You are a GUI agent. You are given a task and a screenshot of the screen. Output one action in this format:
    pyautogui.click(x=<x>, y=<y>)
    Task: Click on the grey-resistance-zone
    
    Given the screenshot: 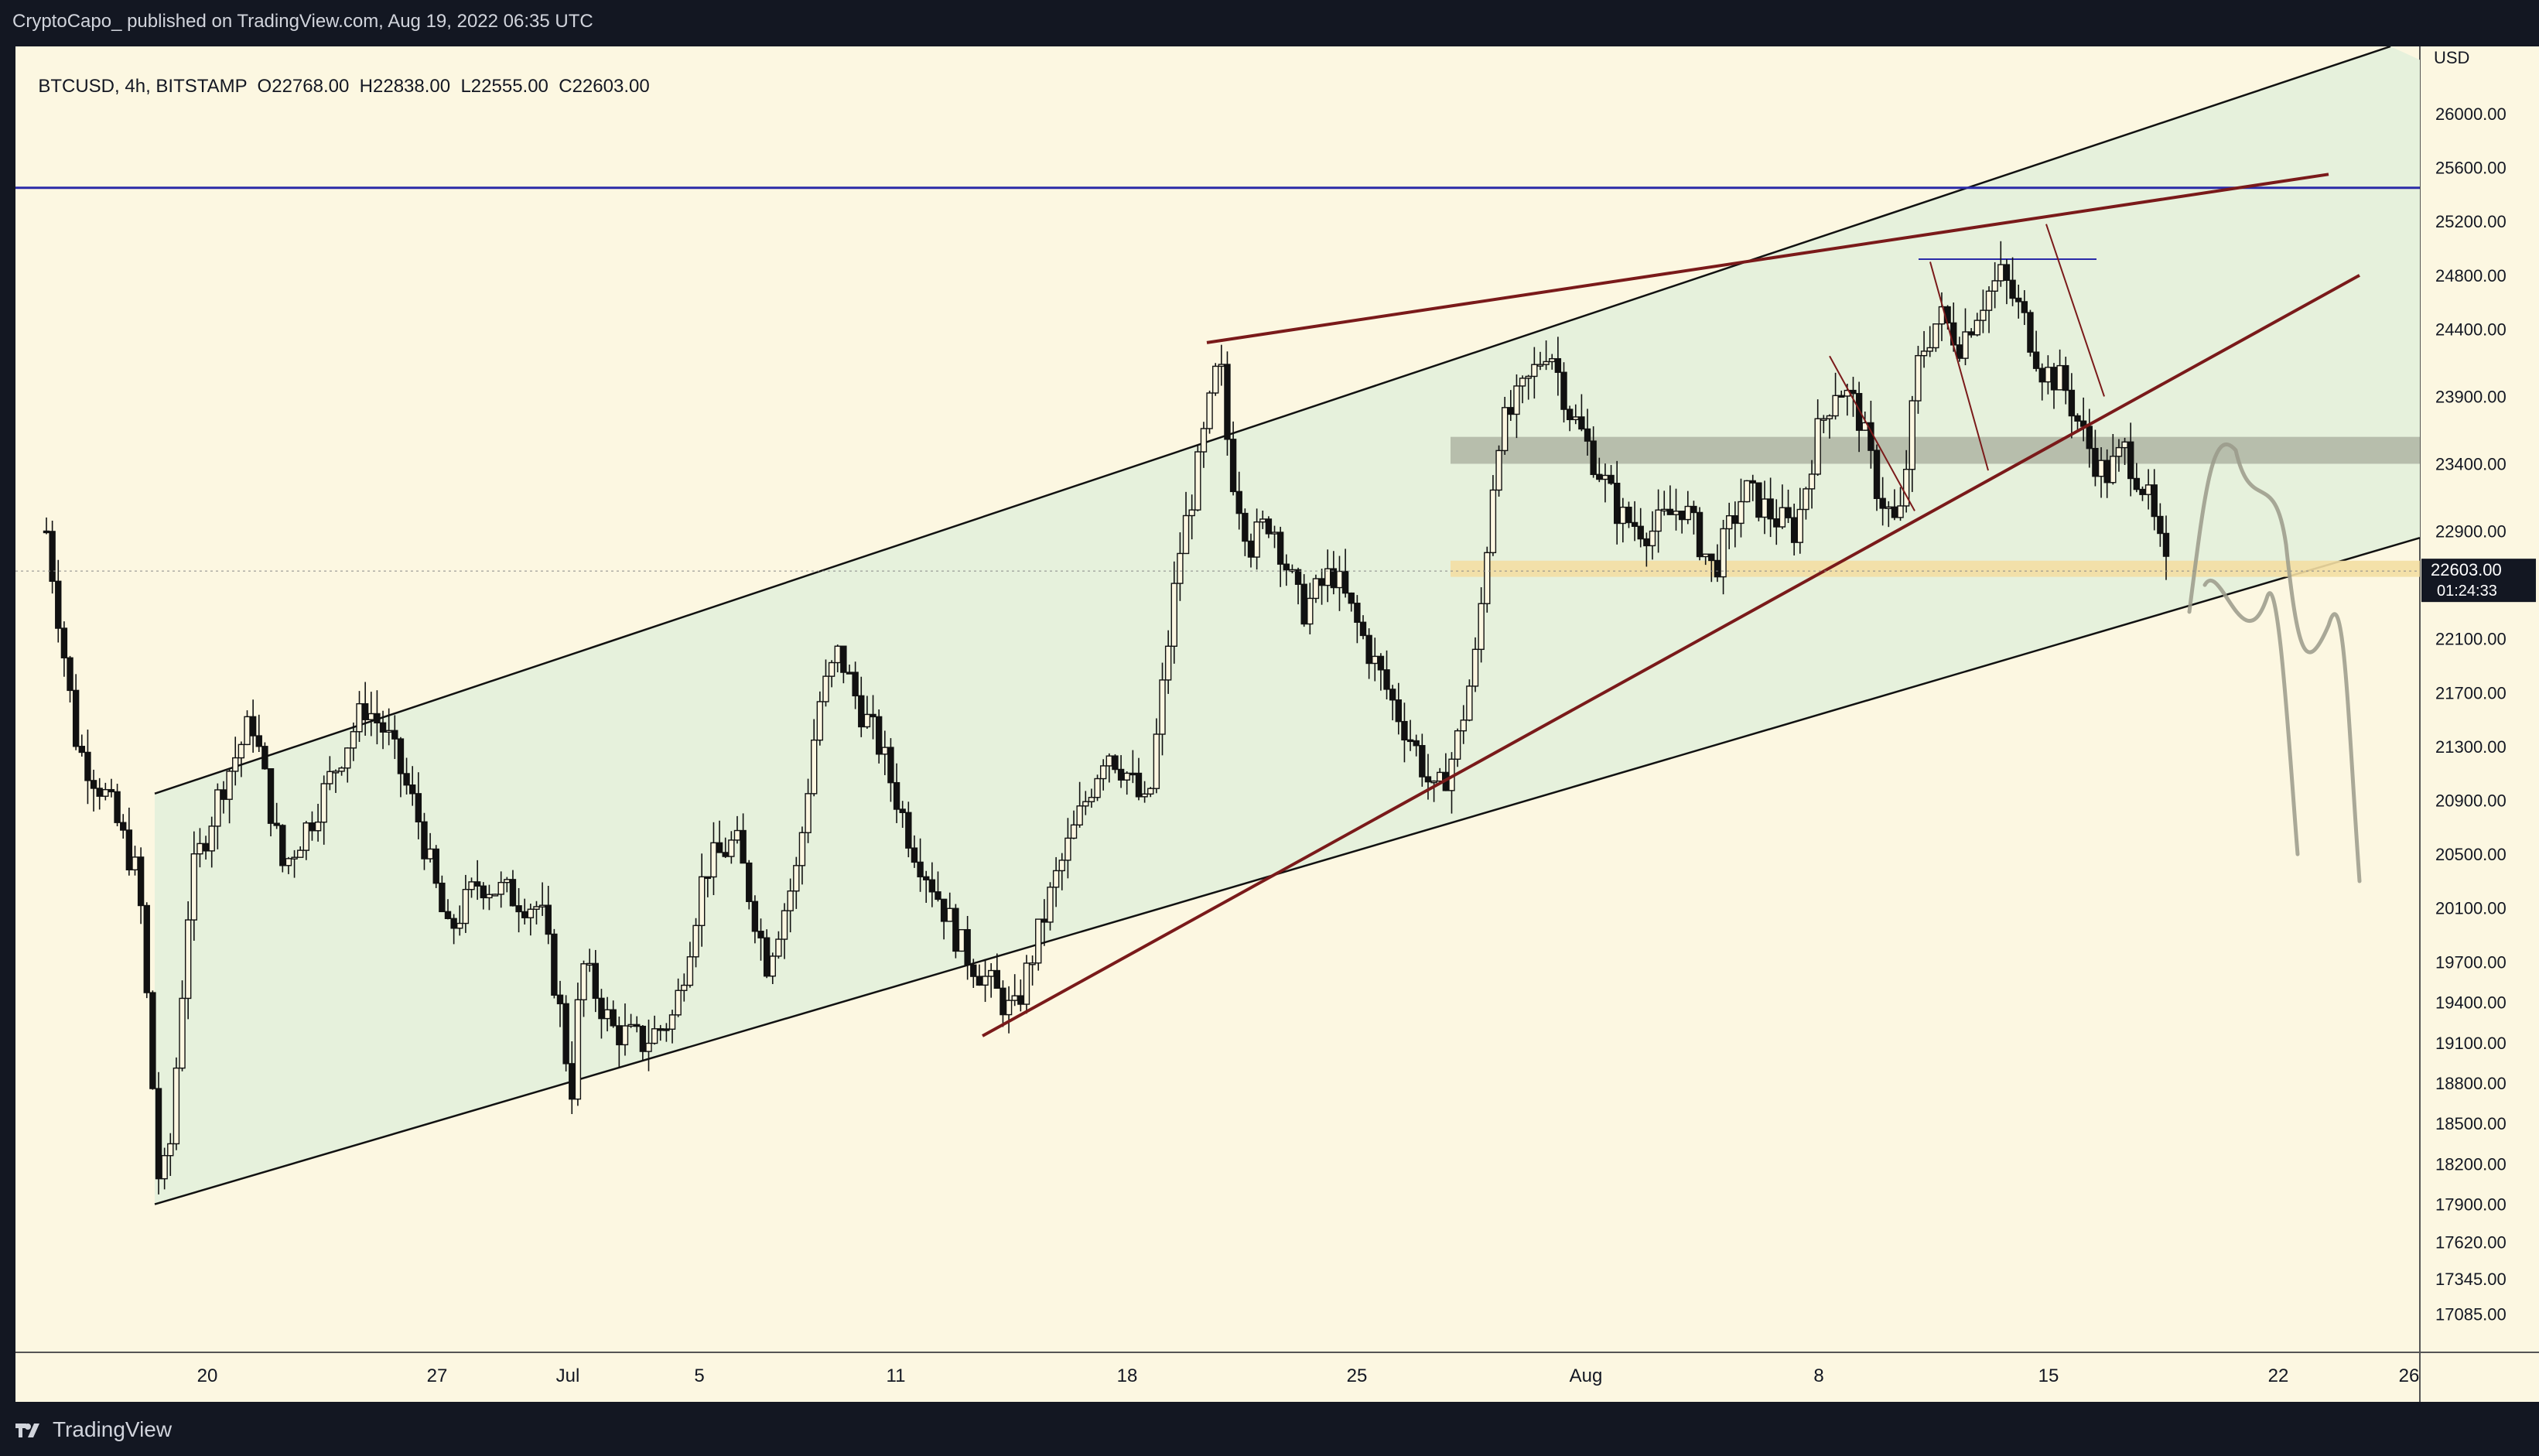 What is the action you would take?
    pyautogui.click(x=1935, y=450)
    